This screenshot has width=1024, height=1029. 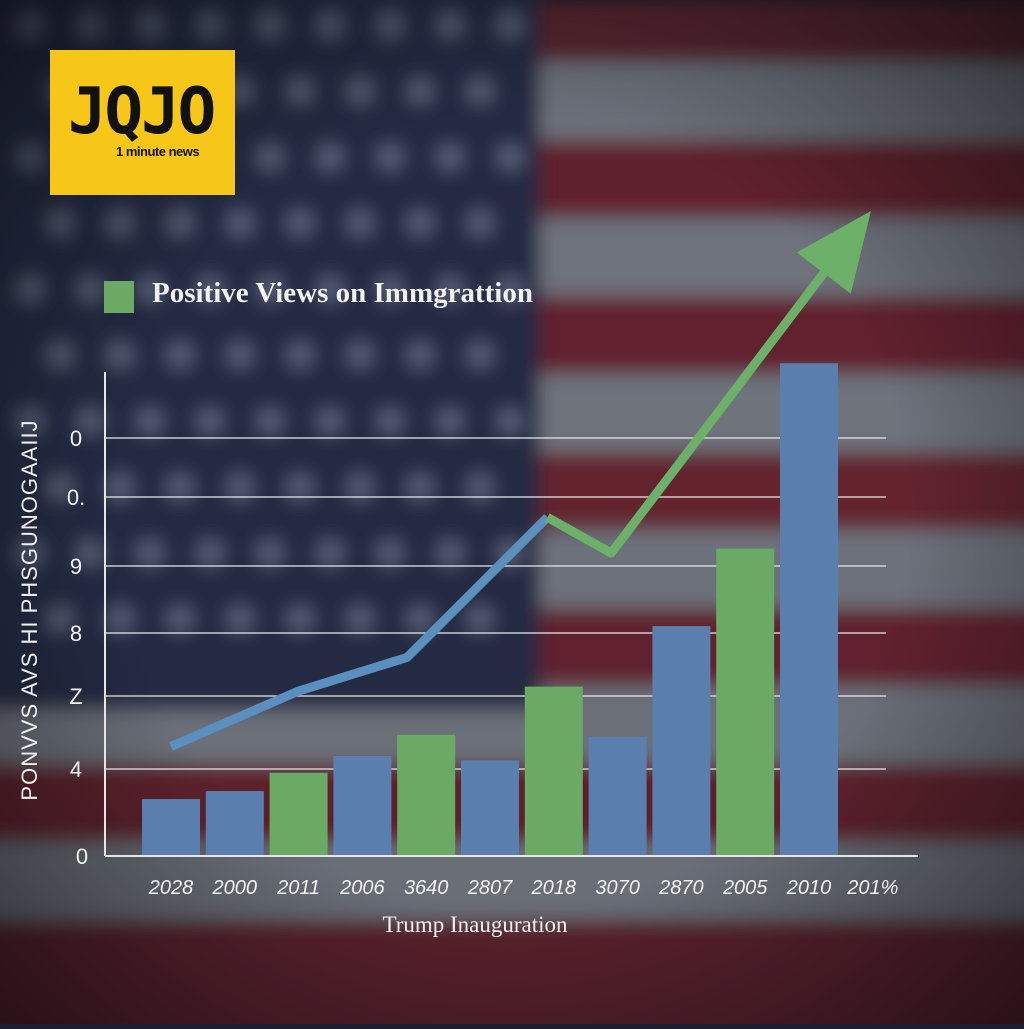 What do you see at coordinates (553, 771) in the screenshot?
I see `bar-2018` at bounding box center [553, 771].